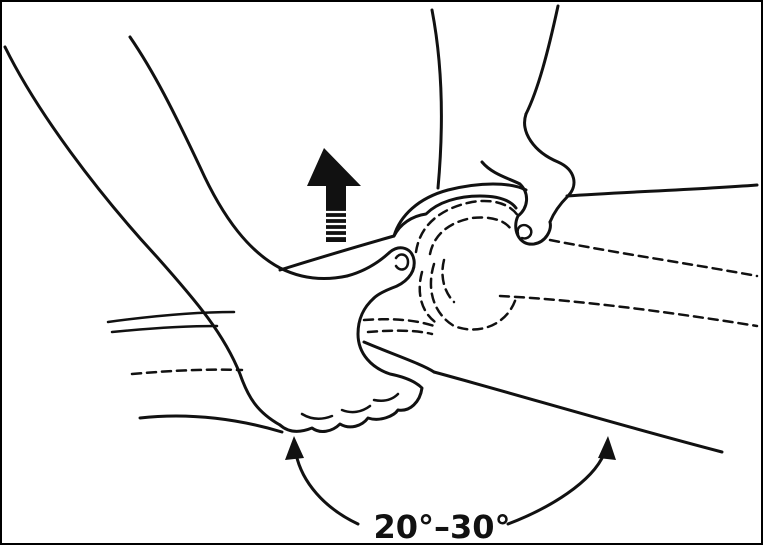  Describe the element at coordinates (503, 125) in the screenshot. I see `examiner-upper-hand` at that location.